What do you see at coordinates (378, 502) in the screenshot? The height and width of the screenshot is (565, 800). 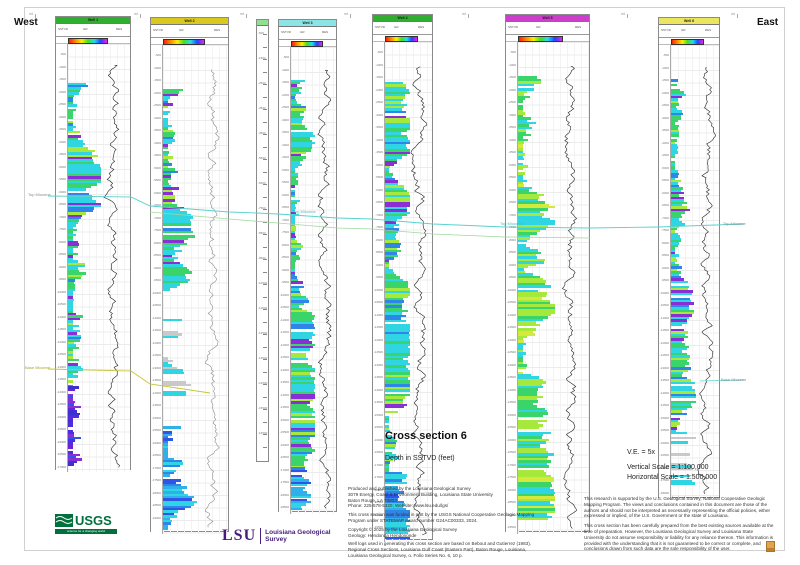 I see `depth-tick-label: -18500` at bounding box center [378, 502].